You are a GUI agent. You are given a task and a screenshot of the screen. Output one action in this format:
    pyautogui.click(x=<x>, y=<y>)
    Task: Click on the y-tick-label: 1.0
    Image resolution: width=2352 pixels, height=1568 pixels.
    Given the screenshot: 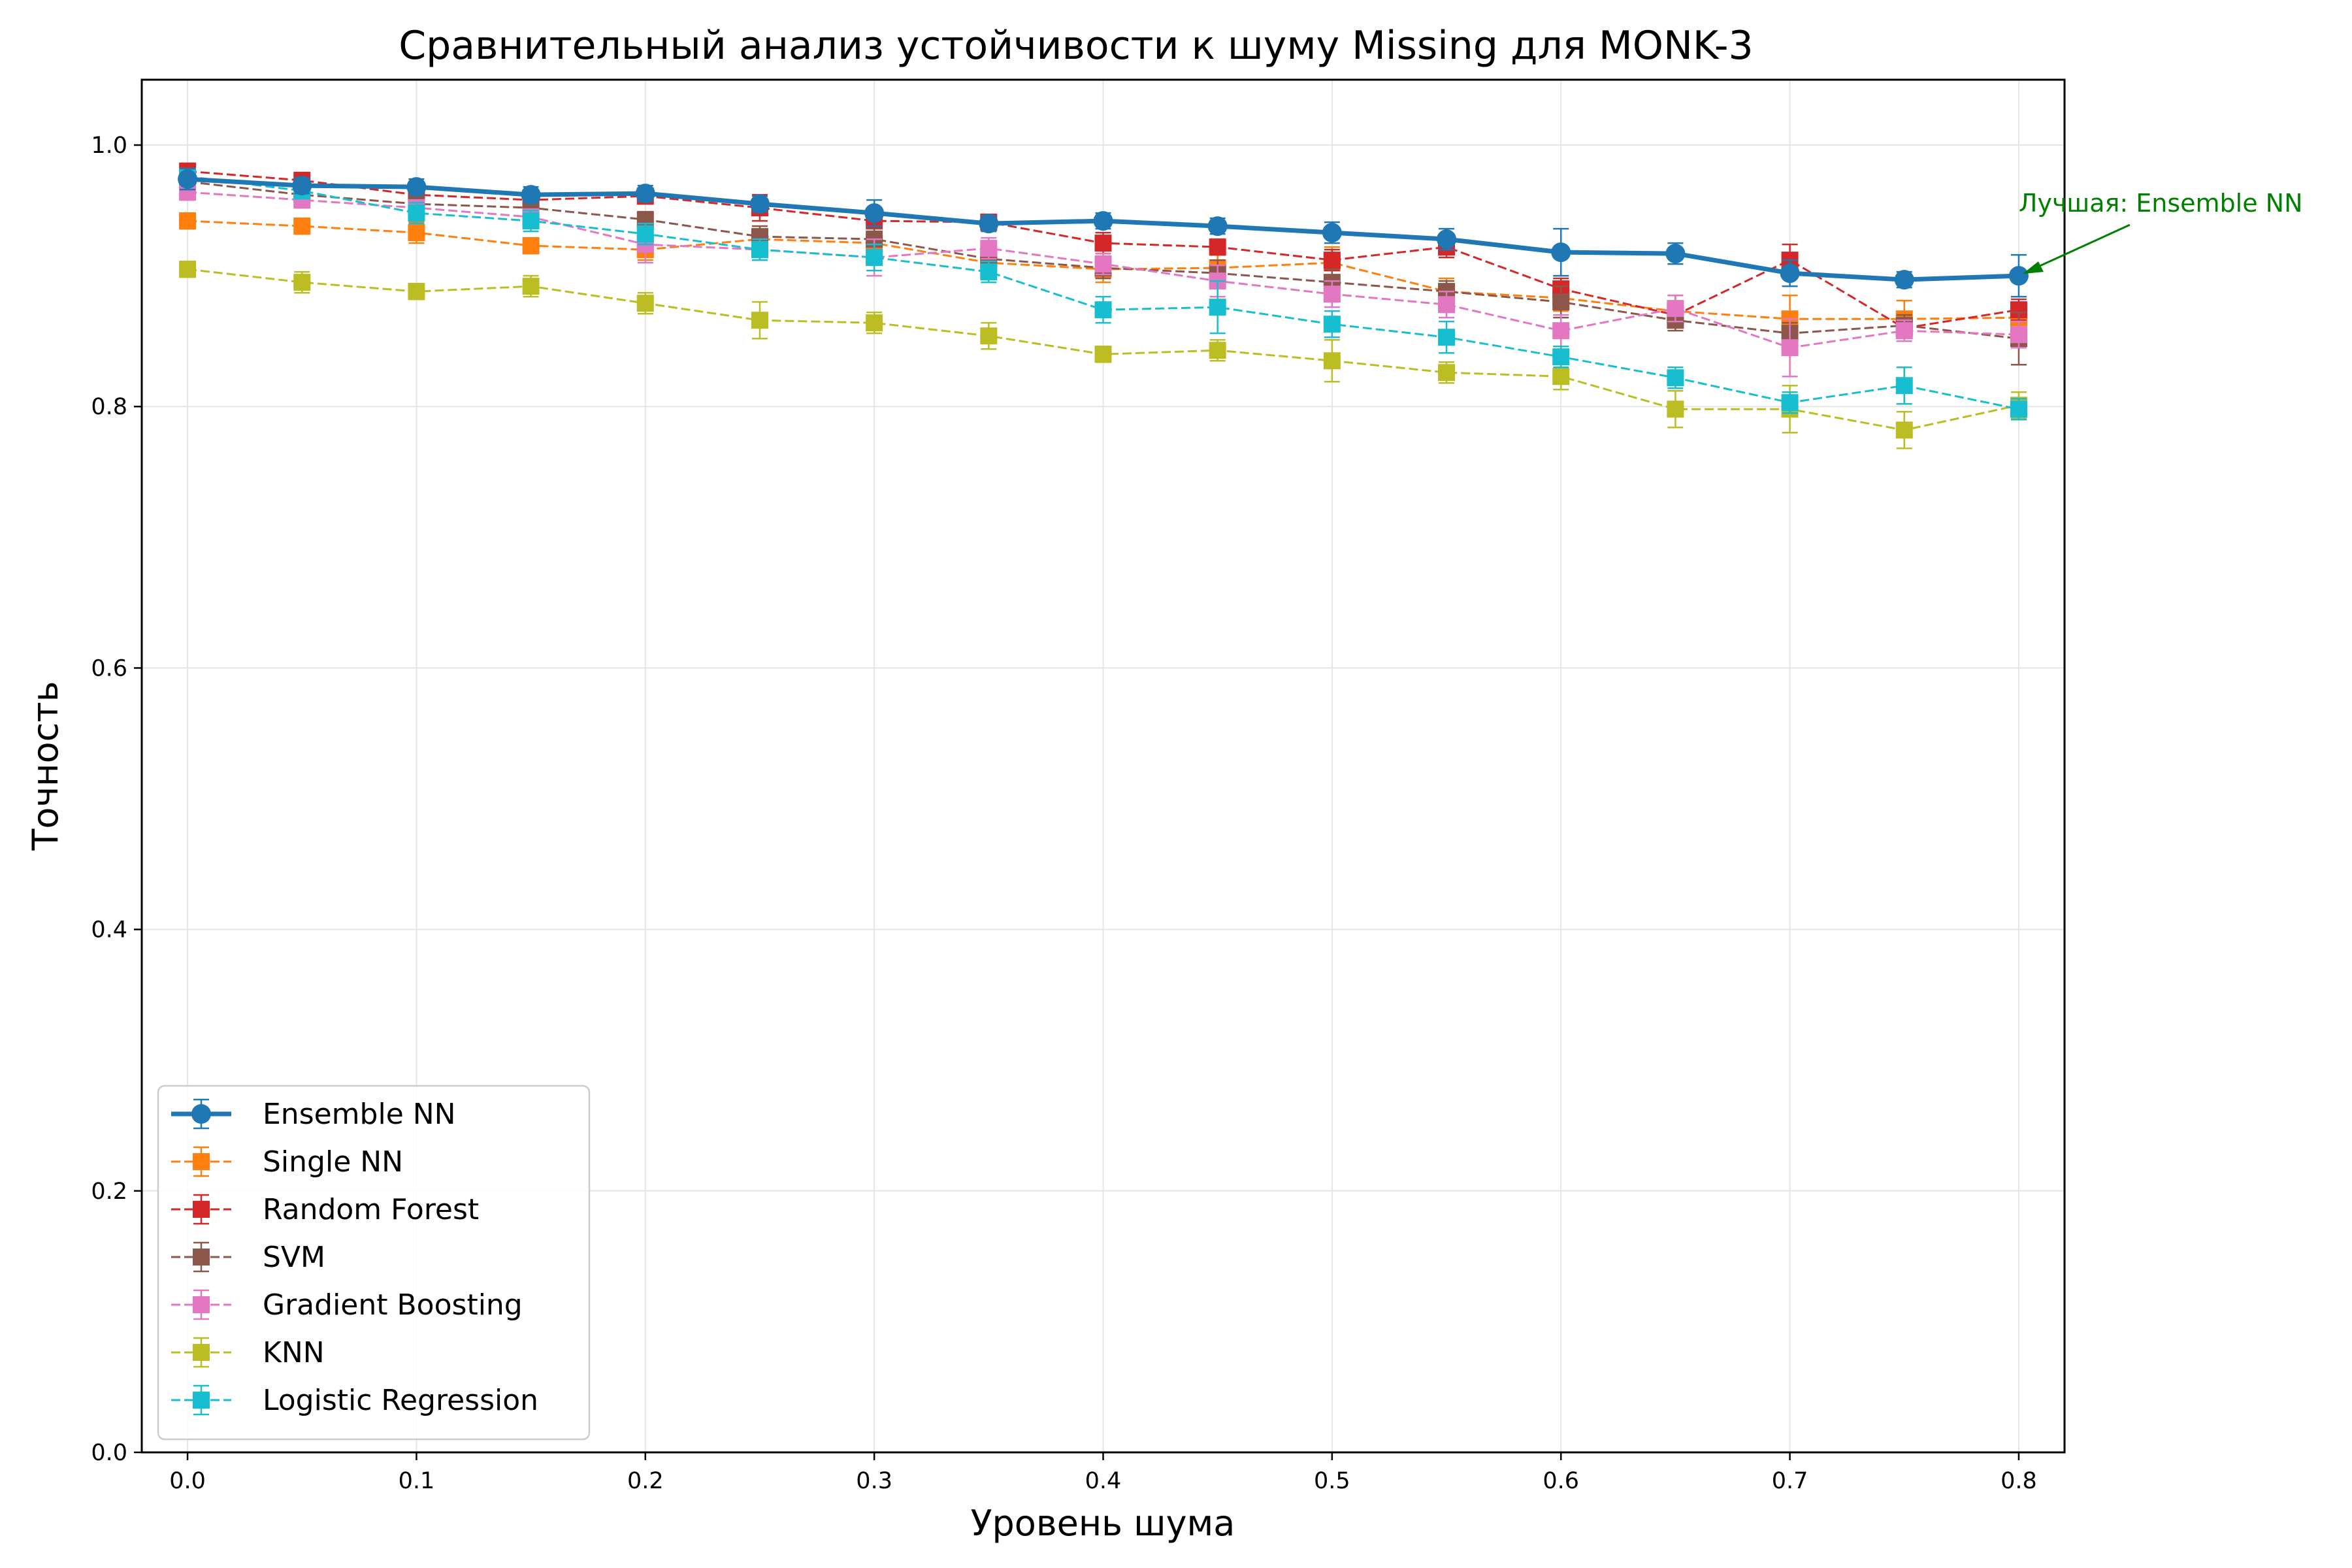 What is the action you would take?
    pyautogui.click(x=109, y=146)
    